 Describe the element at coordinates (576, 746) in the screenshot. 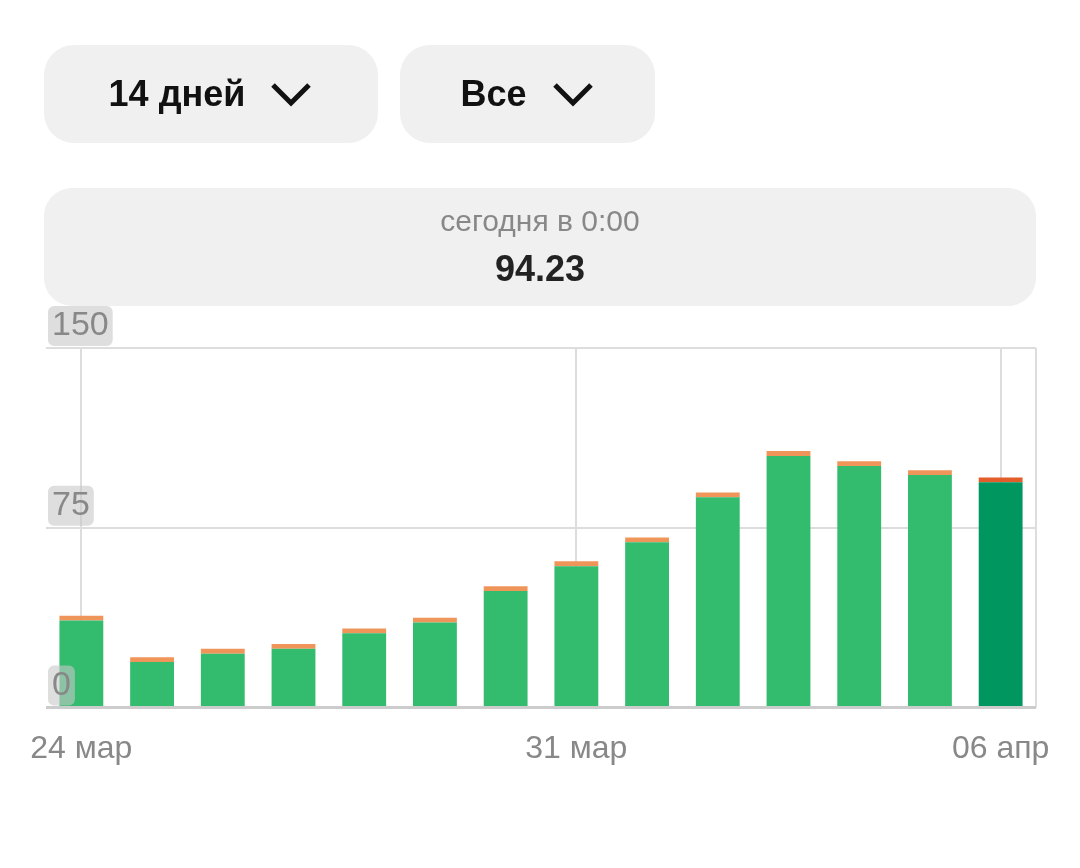

I see `x-tick-label: 31 мар` at that location.